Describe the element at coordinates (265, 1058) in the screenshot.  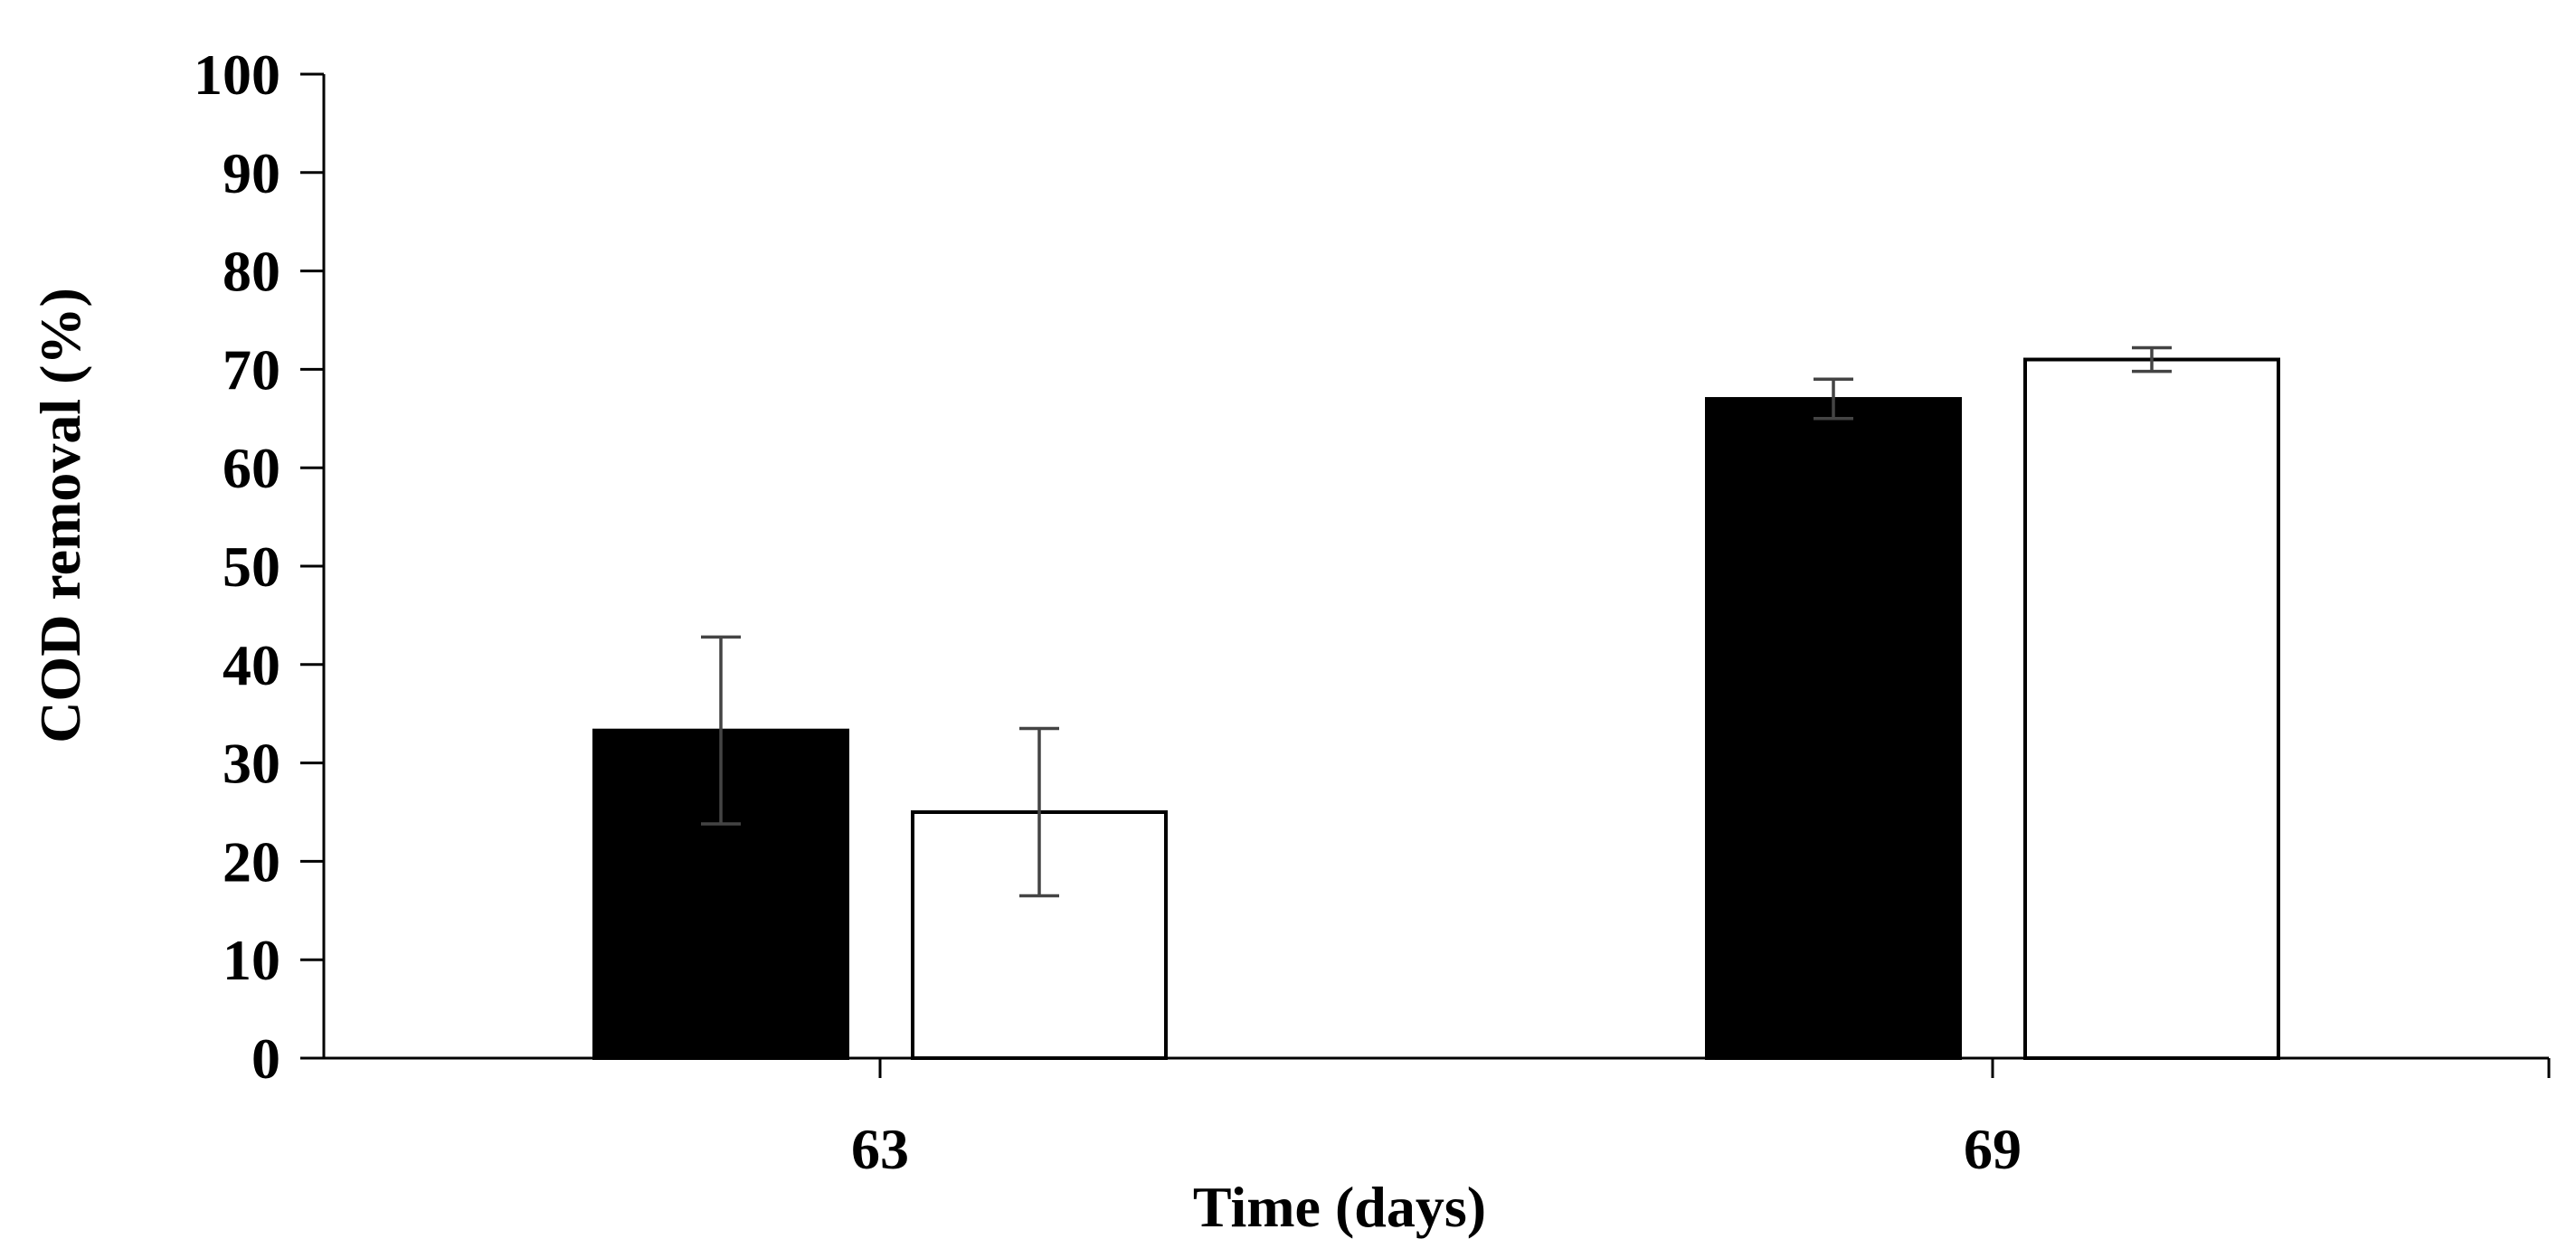
I see `y-tick-label: 0` at that location.